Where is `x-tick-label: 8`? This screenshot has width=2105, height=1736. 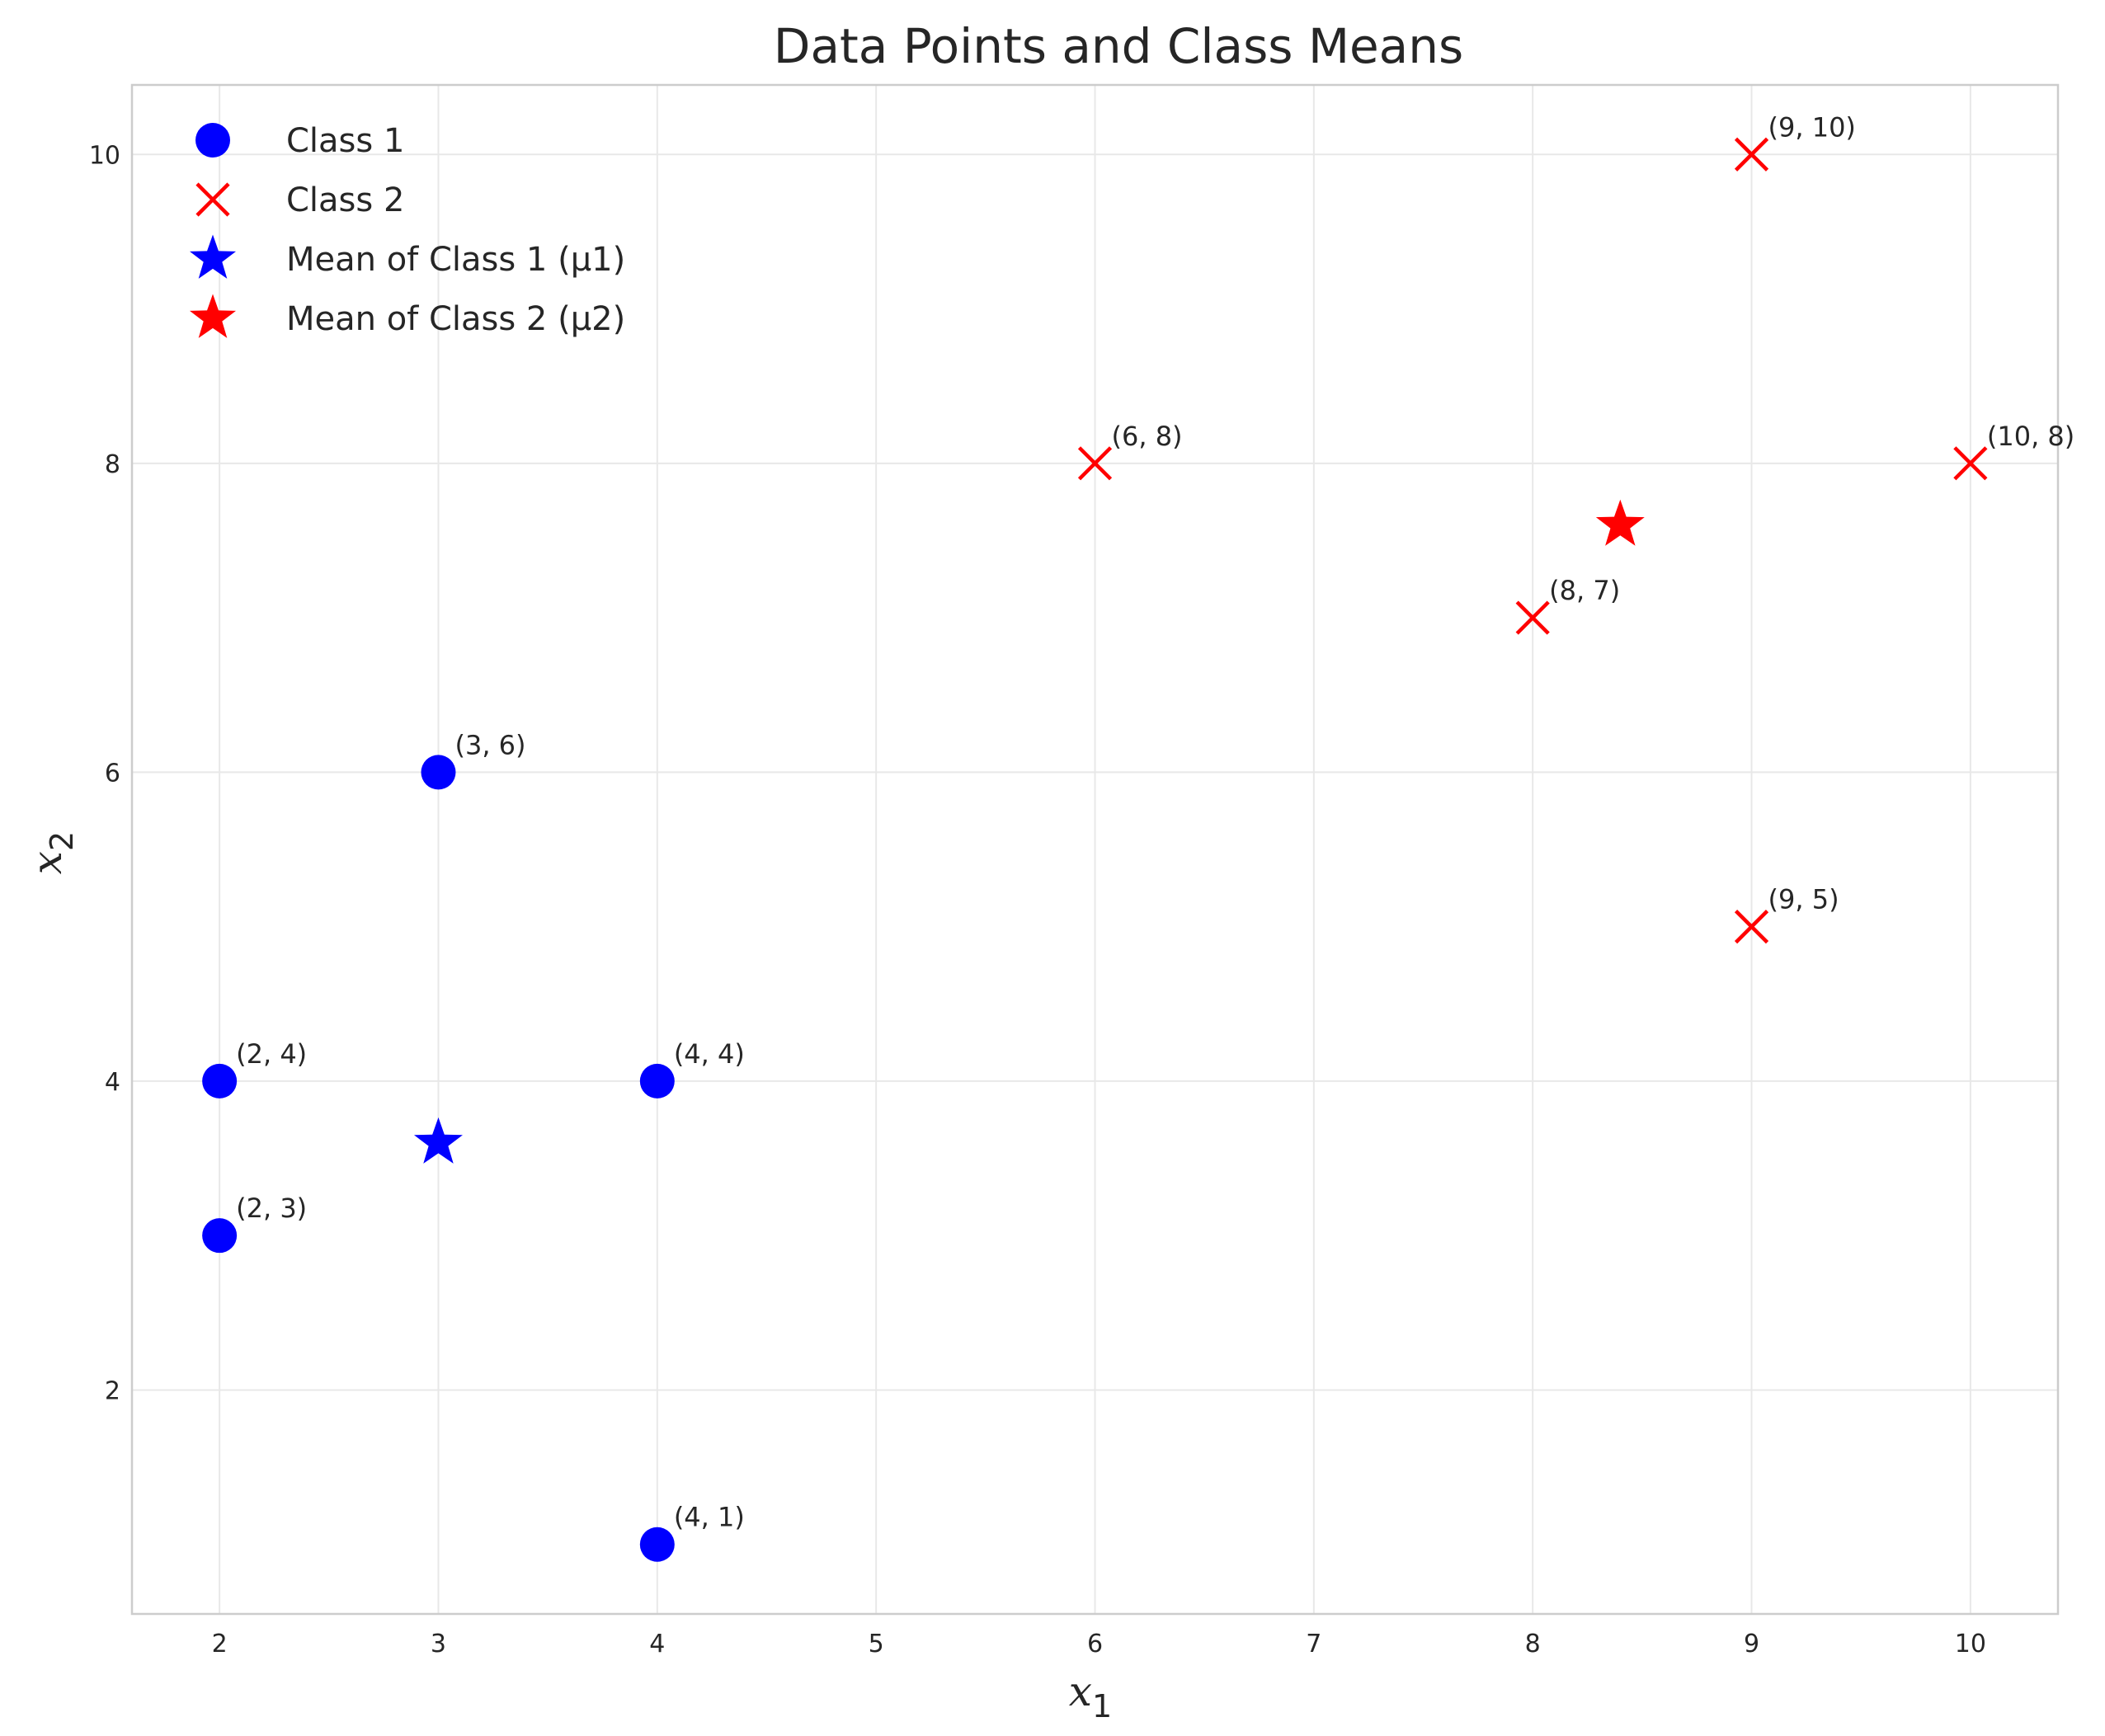
x-tick-label: 8 is located at coordinates (1533, 1644).